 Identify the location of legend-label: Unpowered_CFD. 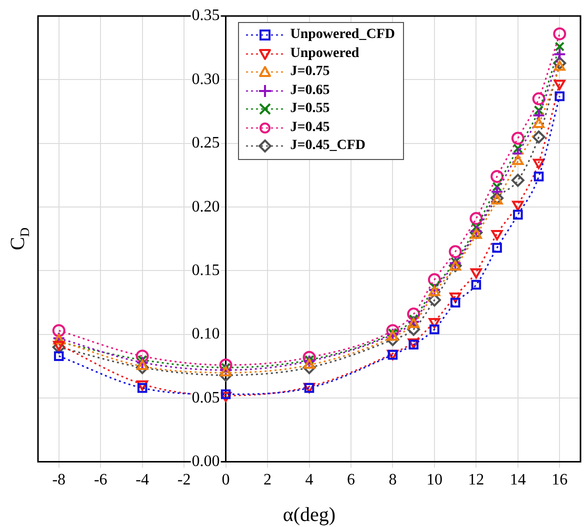
(342, 35).